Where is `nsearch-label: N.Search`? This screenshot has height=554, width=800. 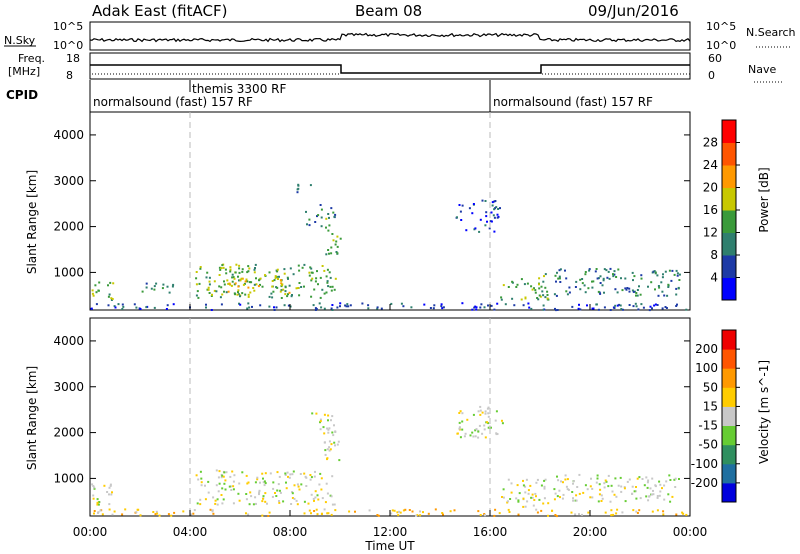
nsearch-label: N.Search is located at coordinates (771, 32).